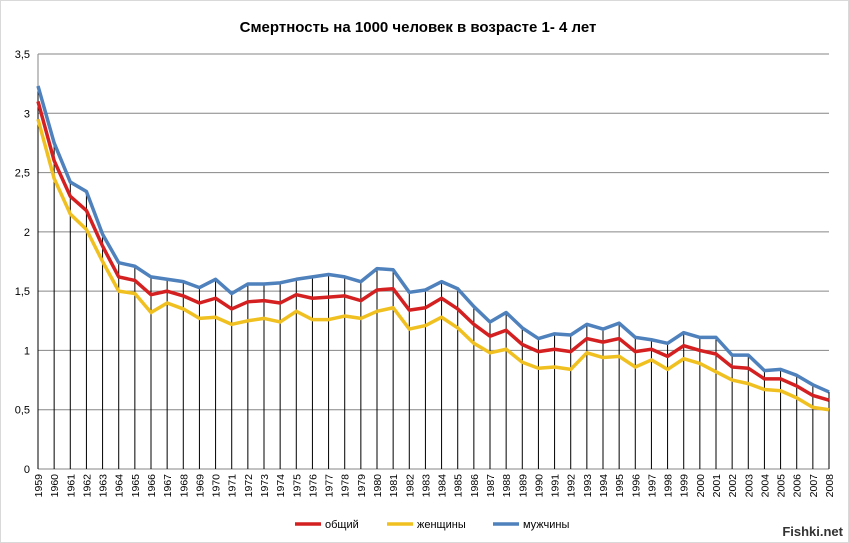  What do you see at coordinates (152, 486) in the screenshot?
I see `x-tick-label: 1966` at bounding box center [152, 486].